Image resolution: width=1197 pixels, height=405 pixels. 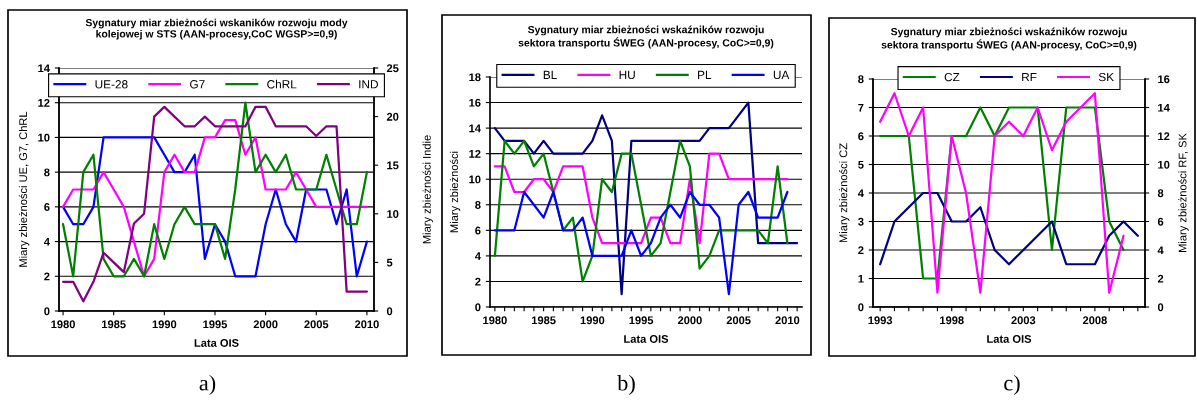 I want to click on legend-label: UE-28, so click(x=111, y=84).